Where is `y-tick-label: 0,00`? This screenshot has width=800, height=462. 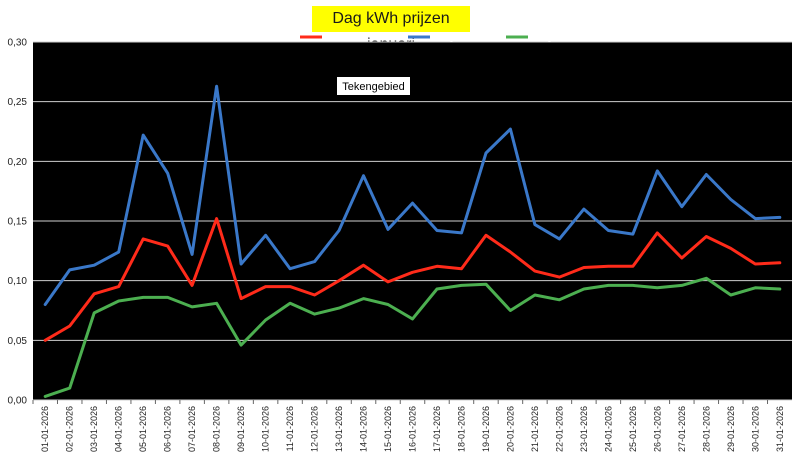 y-tick-label: 0,00 is located at coordinates (18, 401).